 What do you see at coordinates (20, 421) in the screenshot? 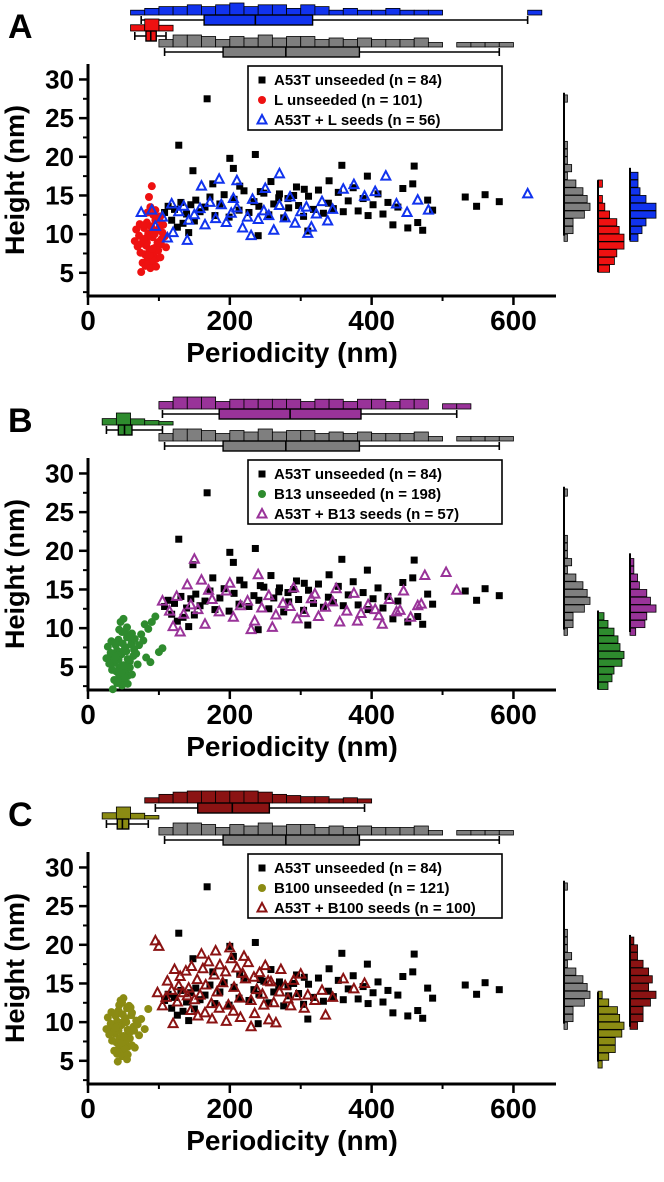
I see `panel-label-B: B` at bounding box center [20, 421].